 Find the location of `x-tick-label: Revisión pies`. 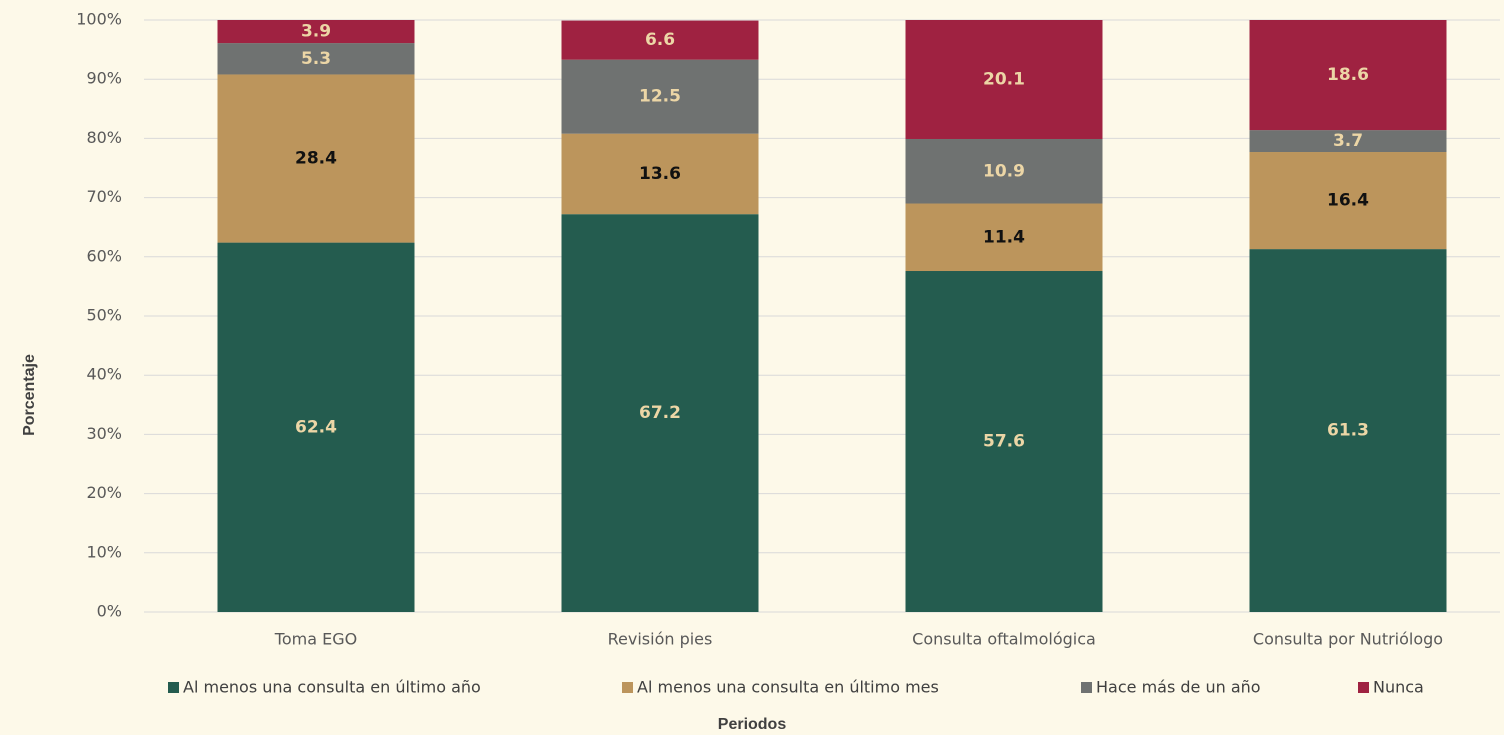

x-tick-label: Revisión pies is located at coordinates (660, 639).